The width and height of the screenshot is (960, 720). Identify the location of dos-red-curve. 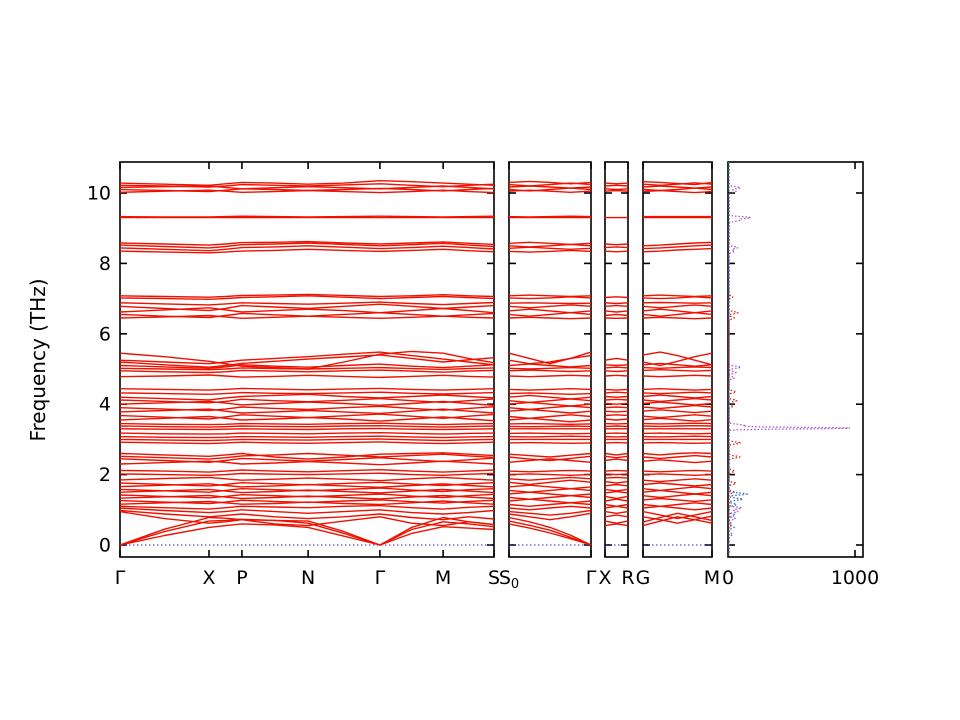
(735, 359).